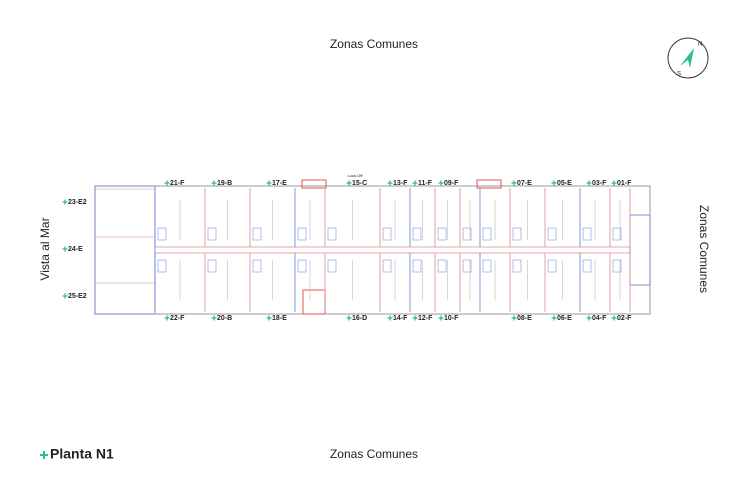 The image size is (749, 500). Describe the element at coordinates (524, 183) in the screenshot. I see `unit-label: 07-E` at that location.